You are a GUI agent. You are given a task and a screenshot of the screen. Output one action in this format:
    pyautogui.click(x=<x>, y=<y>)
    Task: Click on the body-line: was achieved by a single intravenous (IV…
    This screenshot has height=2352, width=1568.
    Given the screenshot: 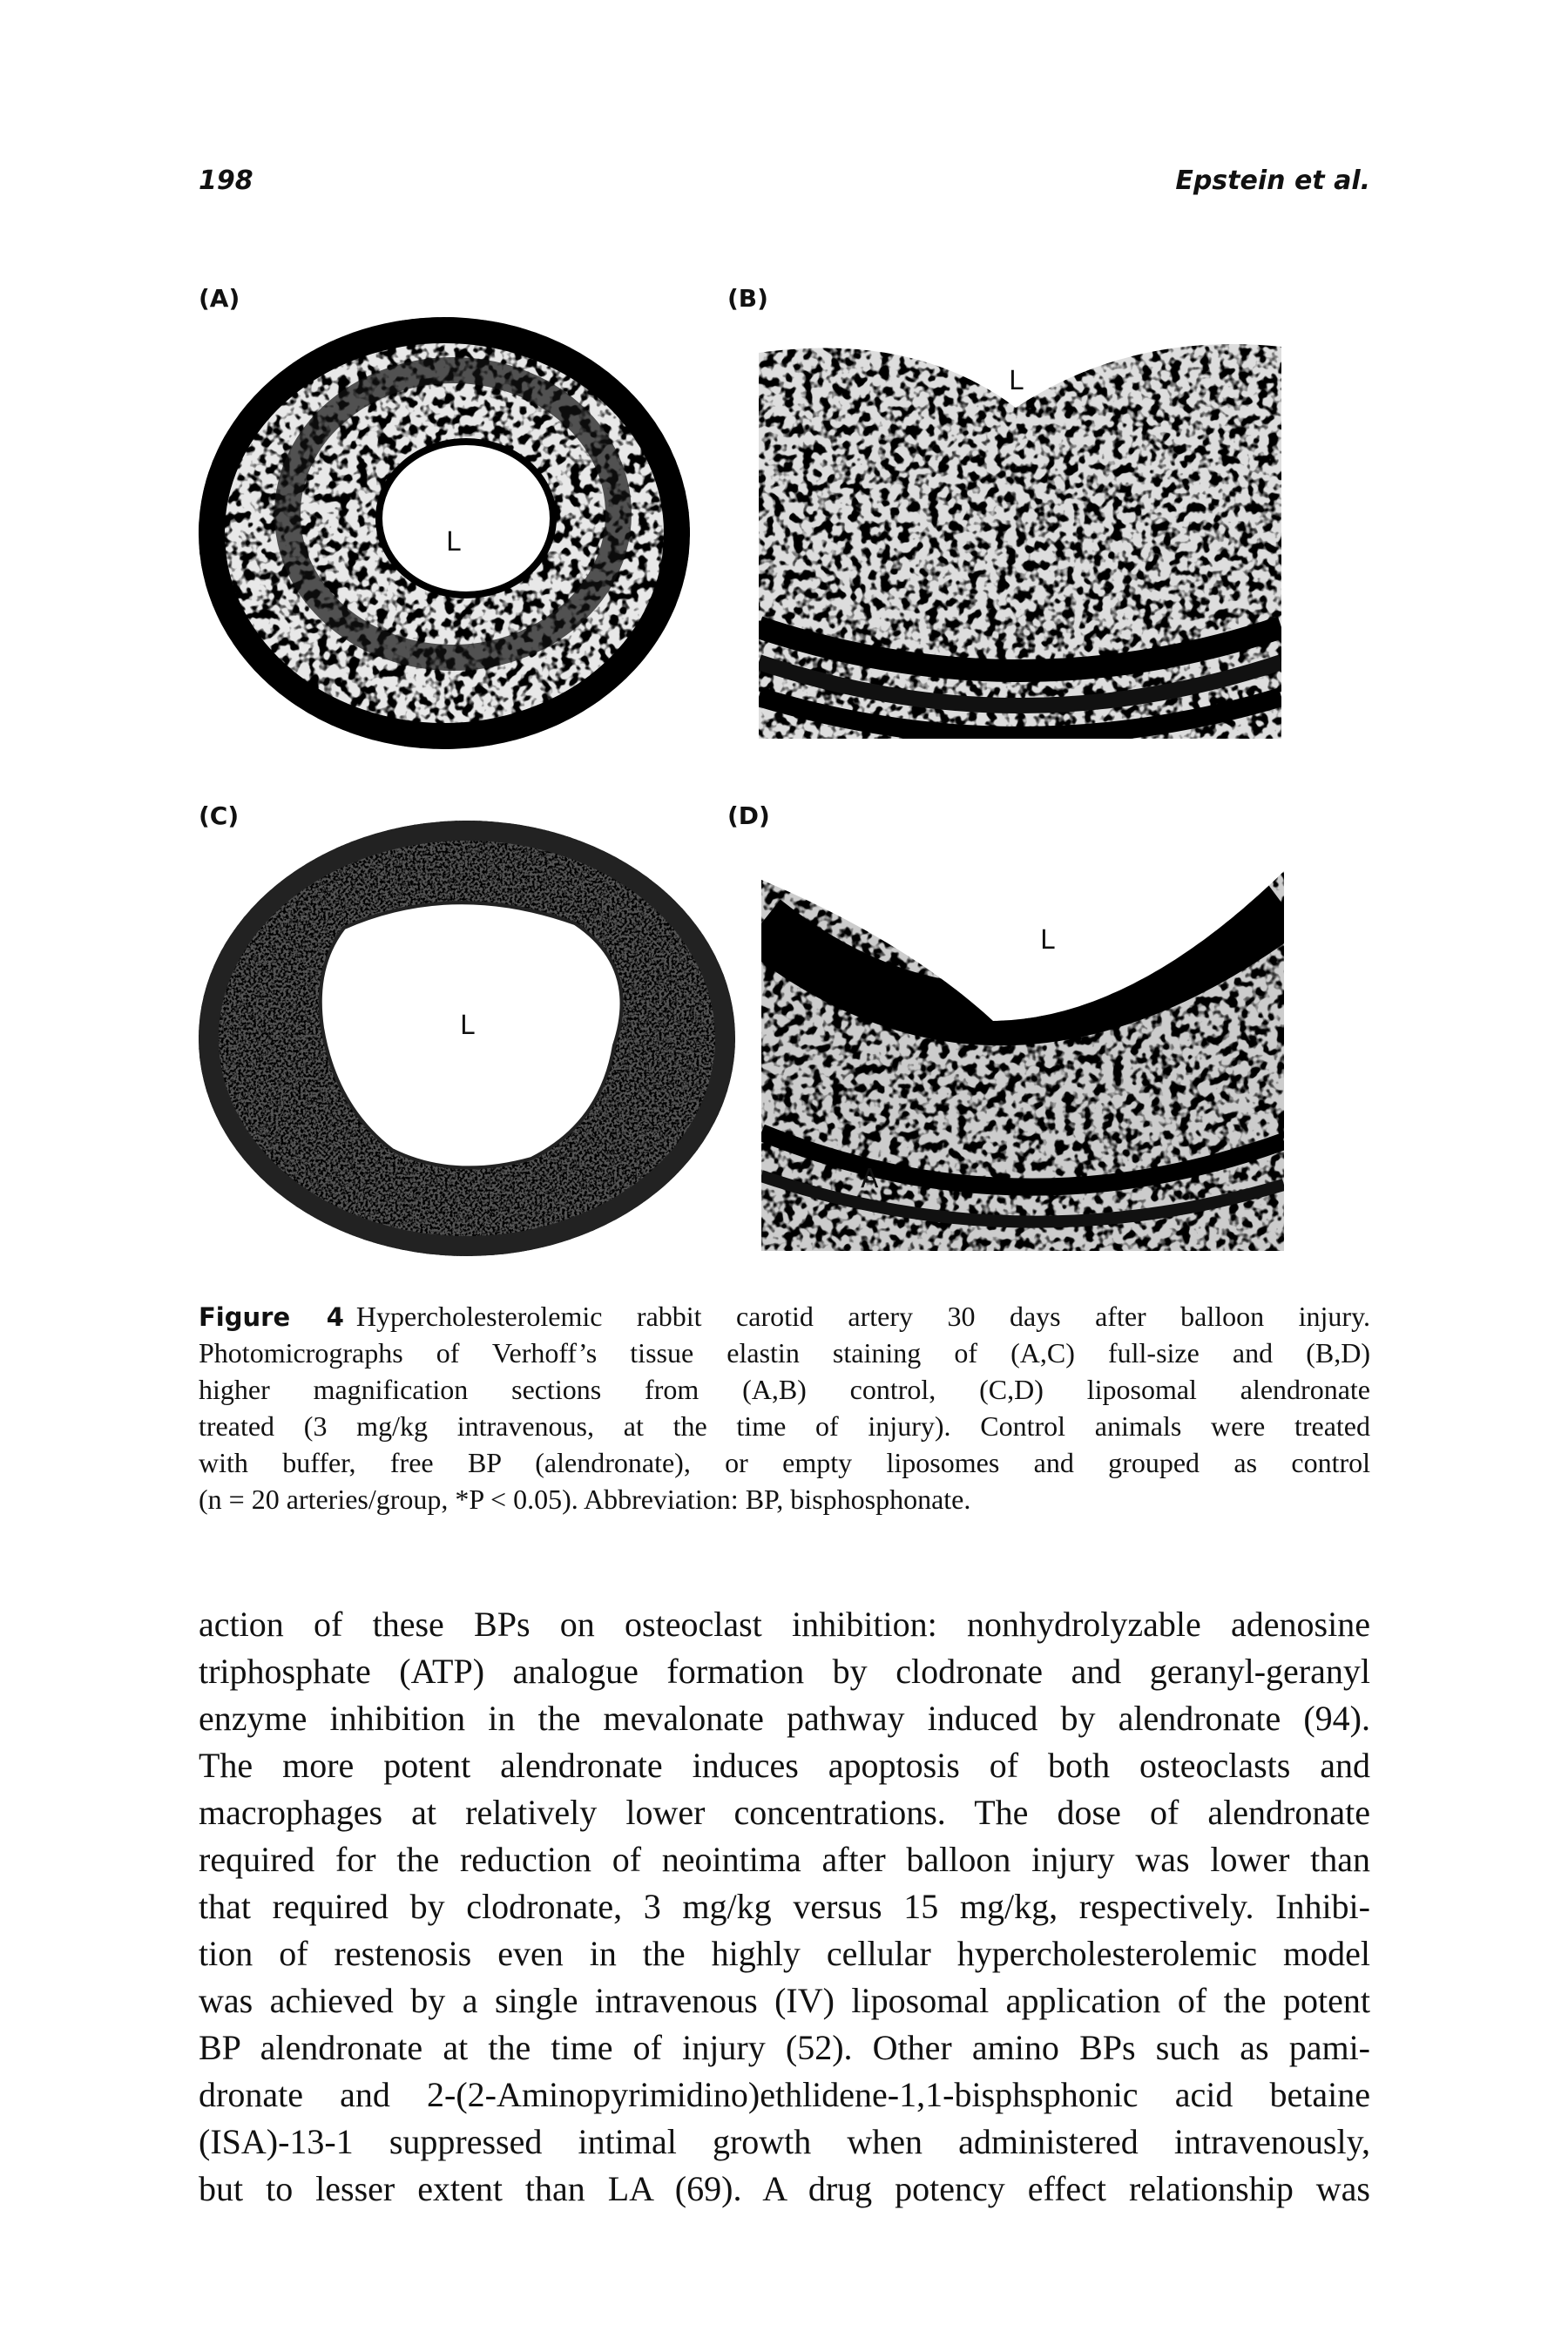 What is the action you would take?
    pyautogui.click(x=785, y=2001)
    